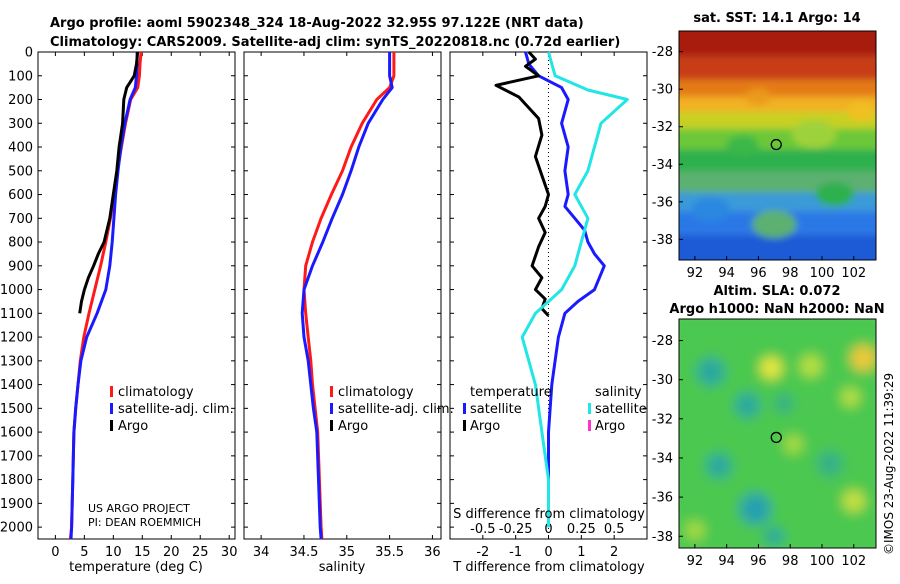 The height and width of the screenshot is (584, 900). I want to click on depth-tick-label: 100, so click(20, 76).